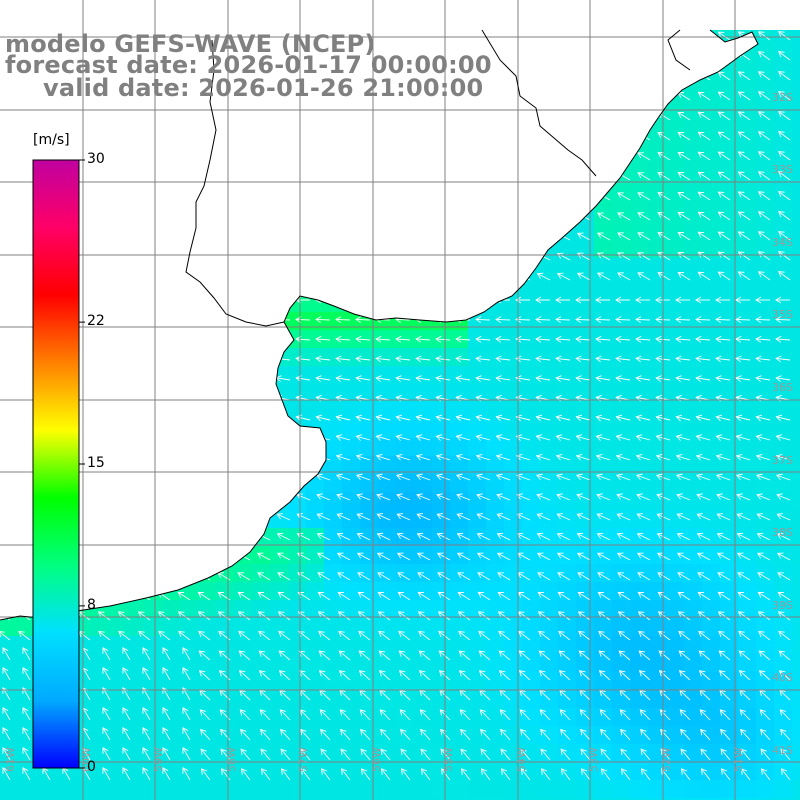 This screenshot has width=800, height=800. I want to click on longitude-labels: 61W 60W 59W 58W 57W 56W 55W 54W 53W 52W 51W, so click(374, 759).